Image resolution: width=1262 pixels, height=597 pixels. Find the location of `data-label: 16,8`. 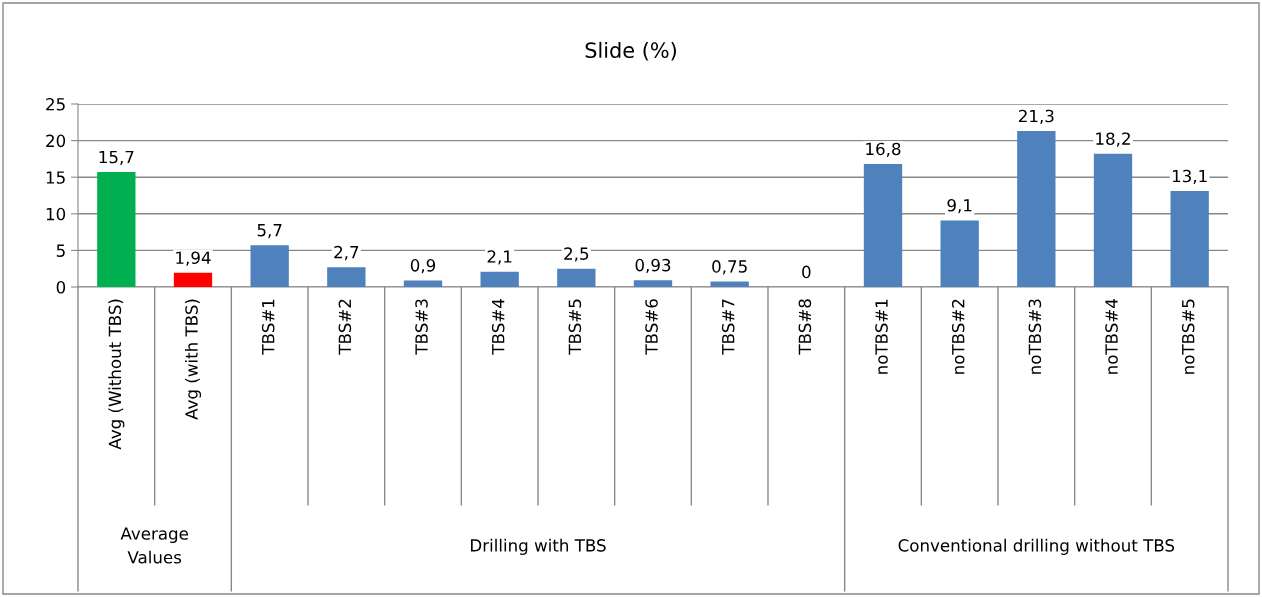

data-label: 16,8 is located at coordinates (883, 149).